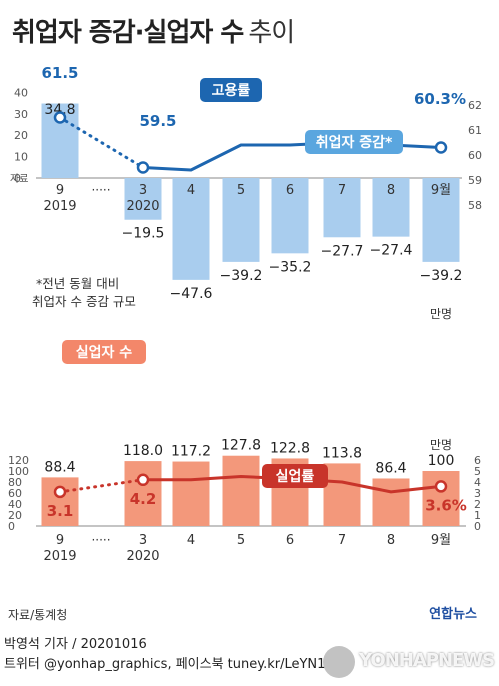 The width and height of the screenshot is (499, 686). Describe the element at coordinates (143, 451) in the screenshot. I see `bar-value-label: 118.0` at that location.